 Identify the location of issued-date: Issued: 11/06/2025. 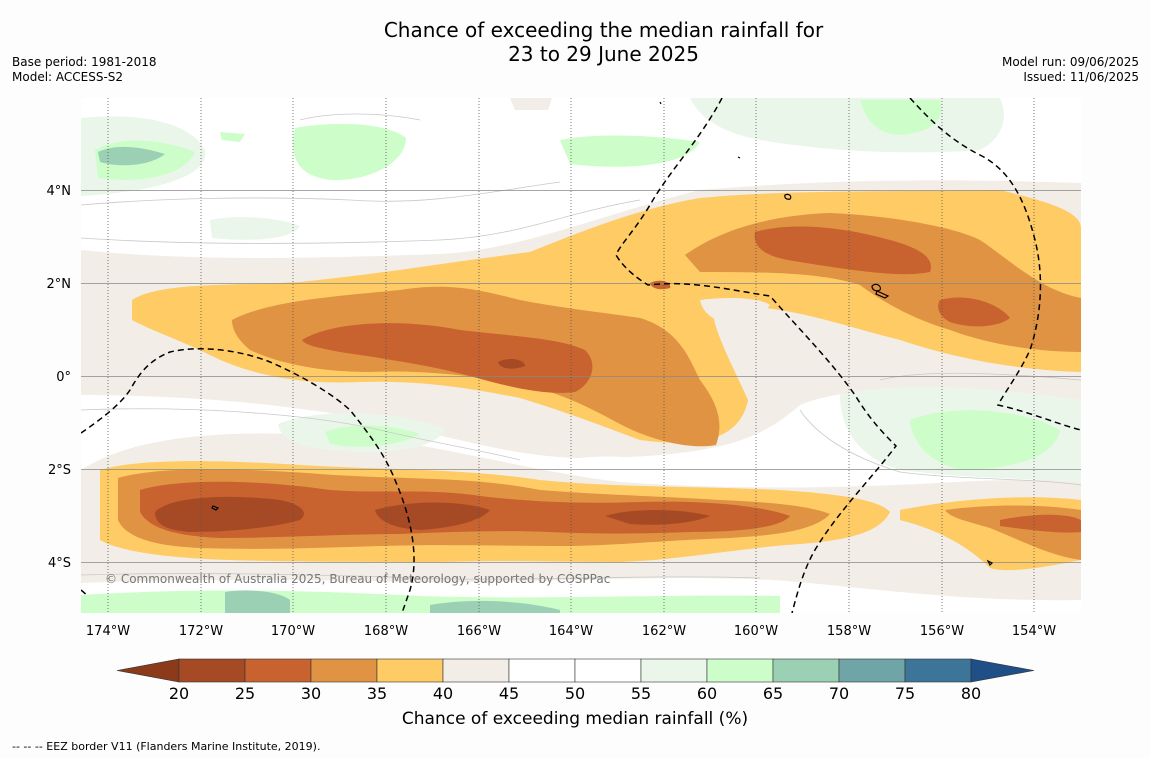
(1081, 77).